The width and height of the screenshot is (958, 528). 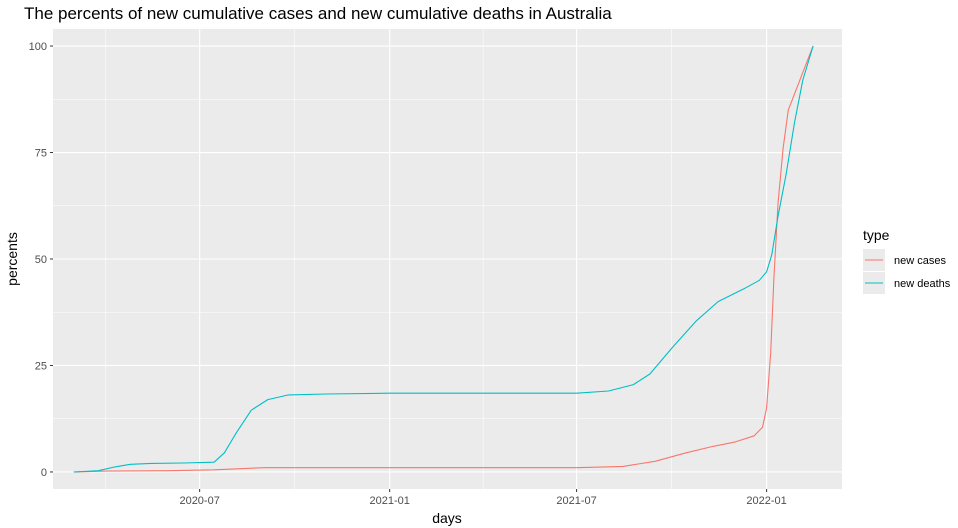 I want to click on y-tick-label: 50, so click(x=41, y=260).